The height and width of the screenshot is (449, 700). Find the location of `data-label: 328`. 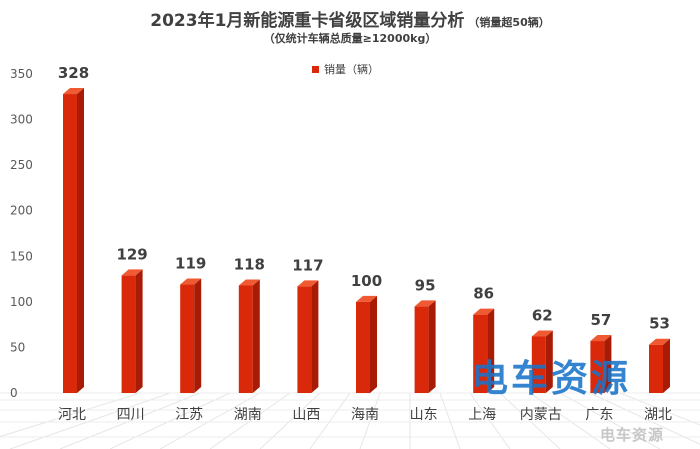

data-label: 328 is located at coordinates (73, 73).